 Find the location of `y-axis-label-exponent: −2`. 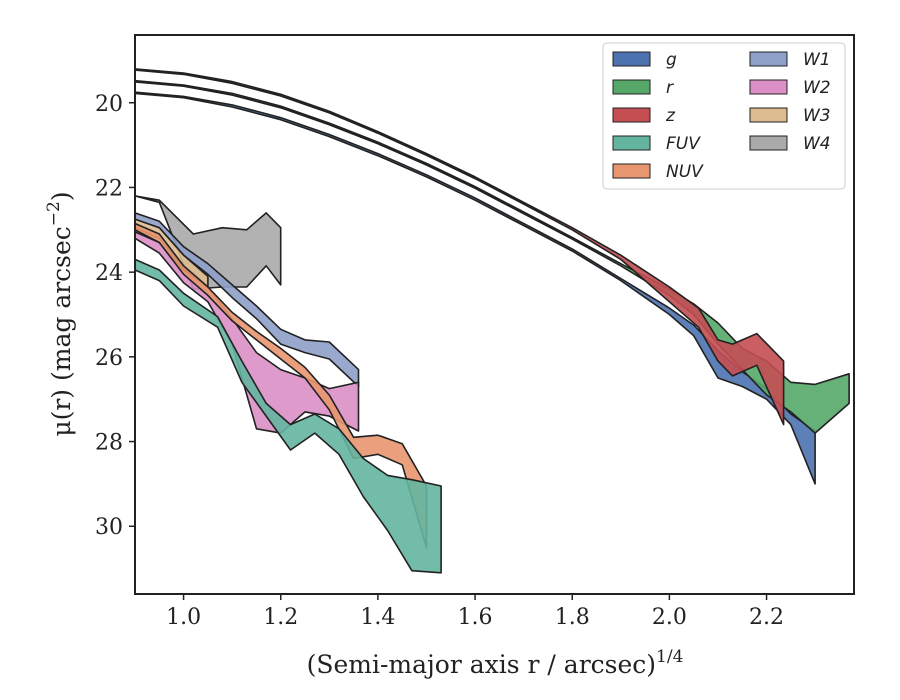

y-axis-label-exponent: −2 is located at coordinates (54, 213).